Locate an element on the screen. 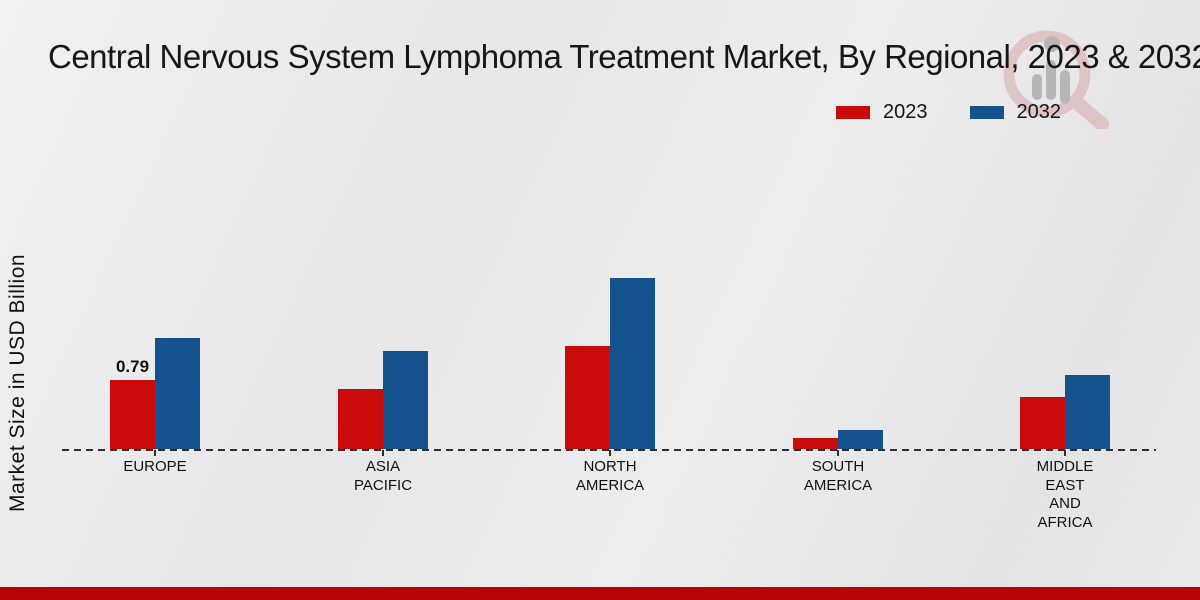 The height and width of the screenshot is (600, 1200). bar-asia-pacific-2023 is located at coordinates (360, 419).